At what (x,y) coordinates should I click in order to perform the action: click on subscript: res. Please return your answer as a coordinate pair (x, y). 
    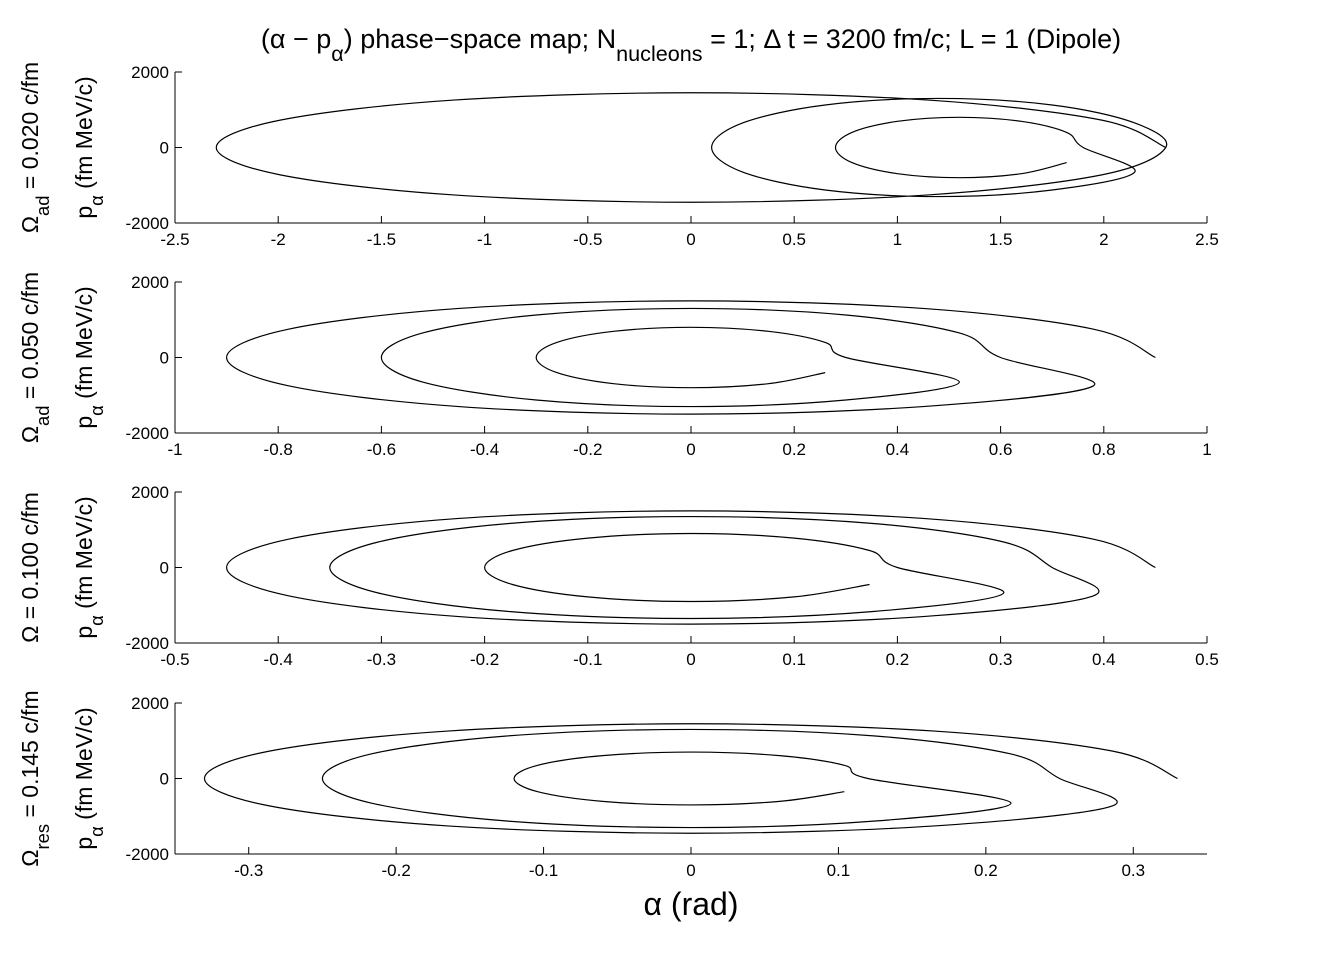
    Looking at the image, I should click on (42, 837).